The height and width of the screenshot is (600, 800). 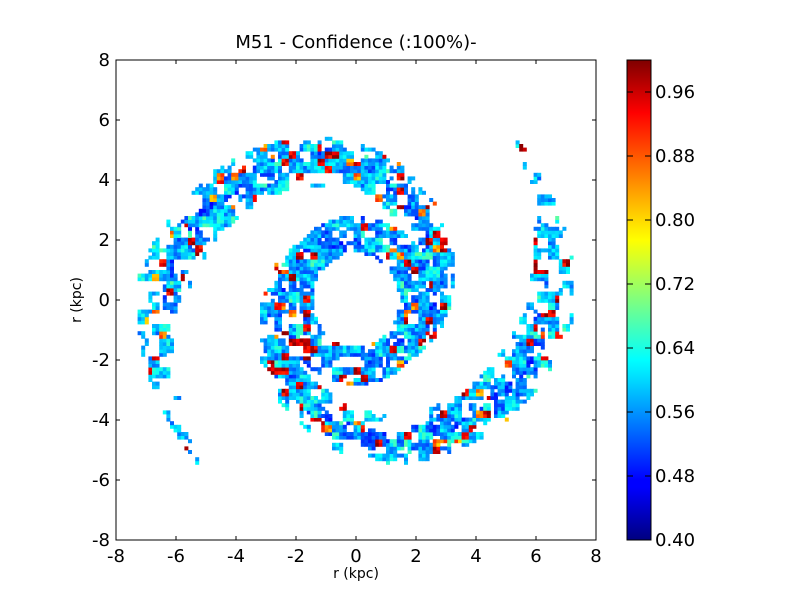 I want to click on x-axis-label: r (kpc), so click(x=356, y=574).